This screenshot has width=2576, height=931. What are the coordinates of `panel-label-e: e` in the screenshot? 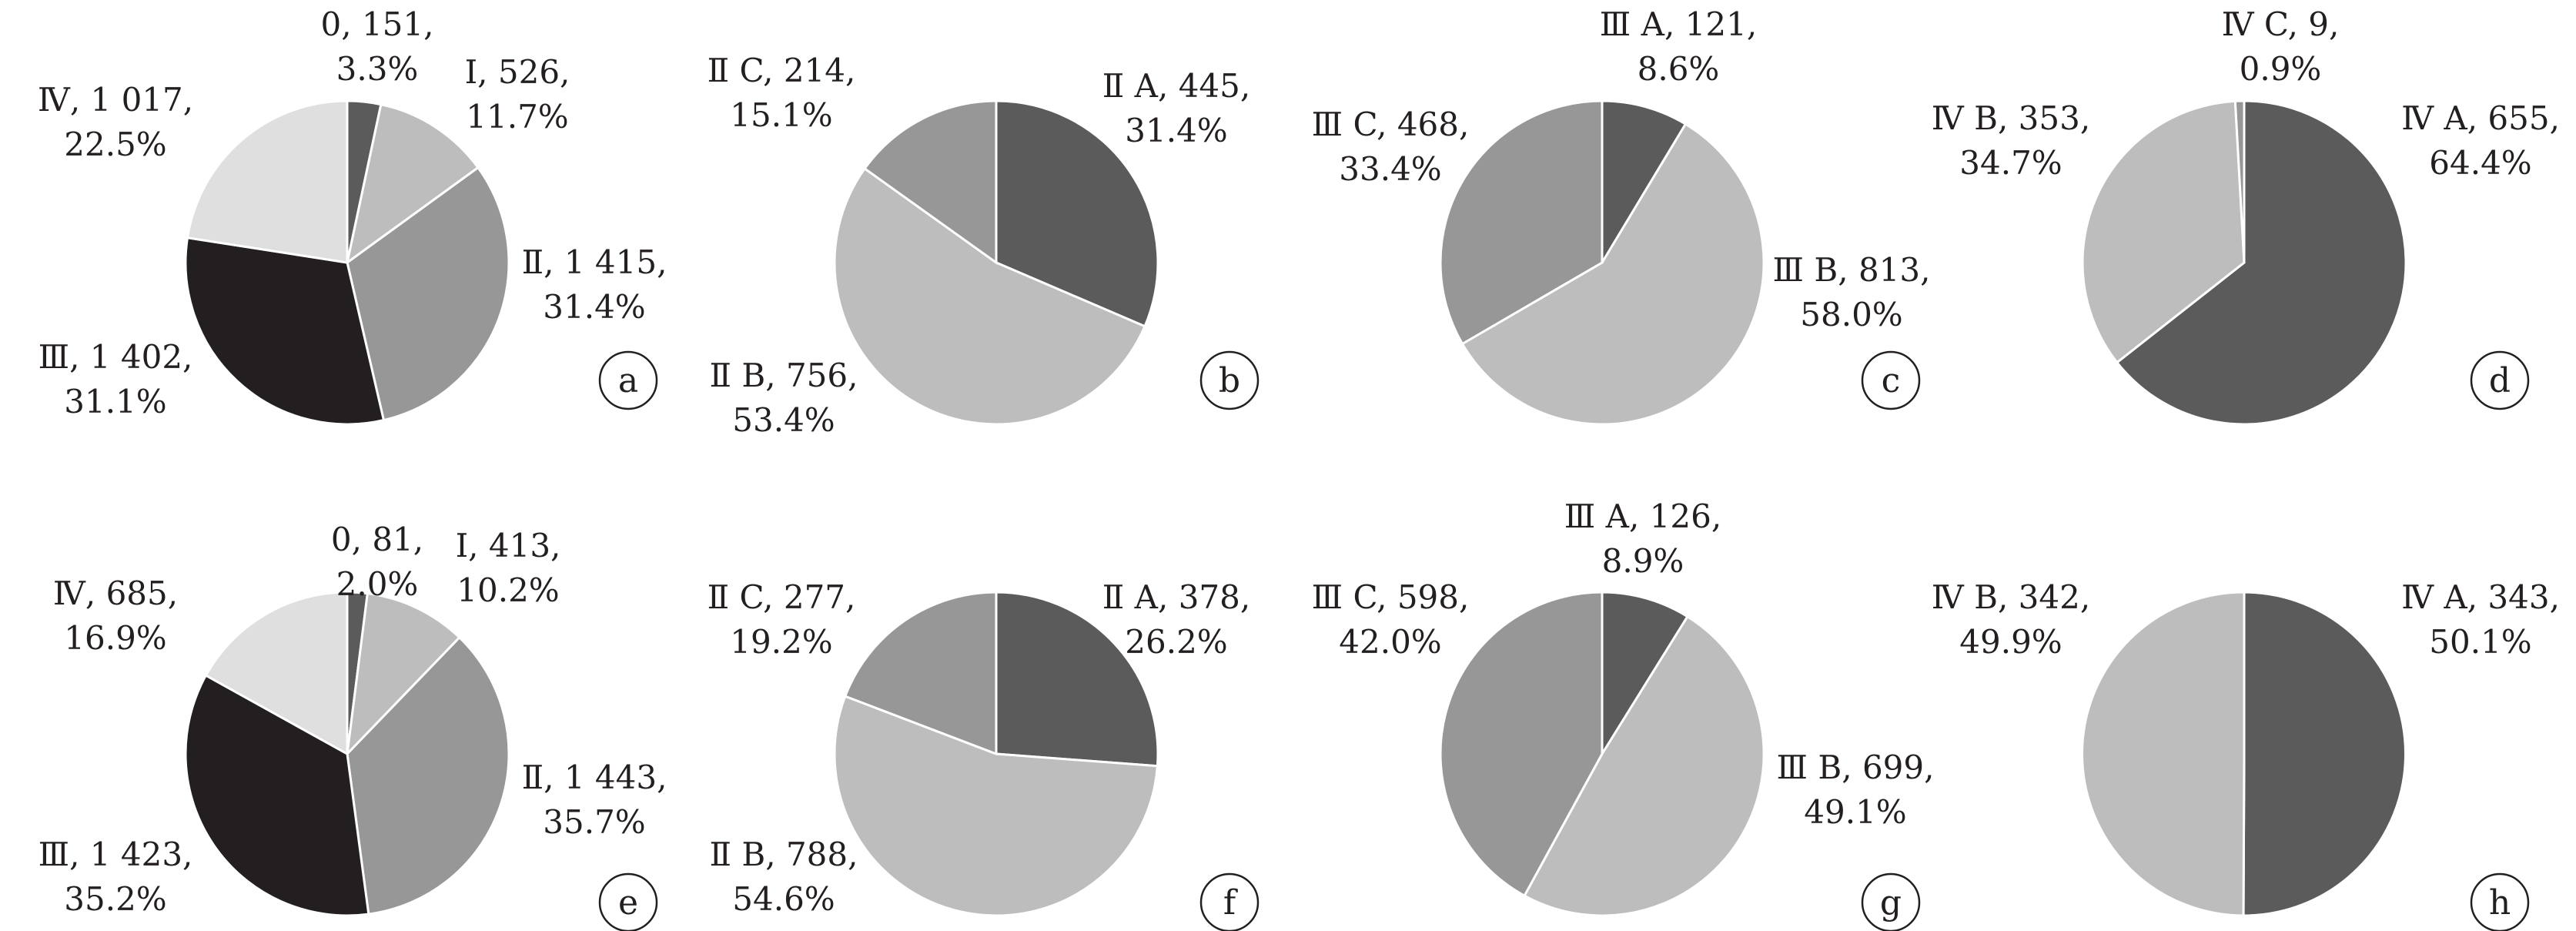 It's located at (628, 903).